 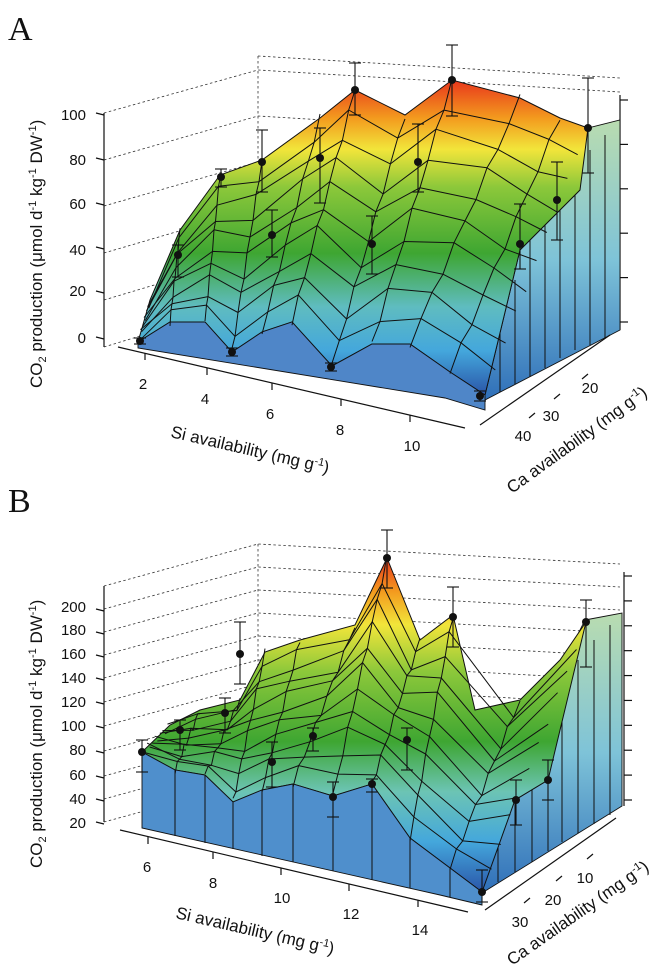 I want to click on panel-b-z-axis, so click(x=550, y=864).